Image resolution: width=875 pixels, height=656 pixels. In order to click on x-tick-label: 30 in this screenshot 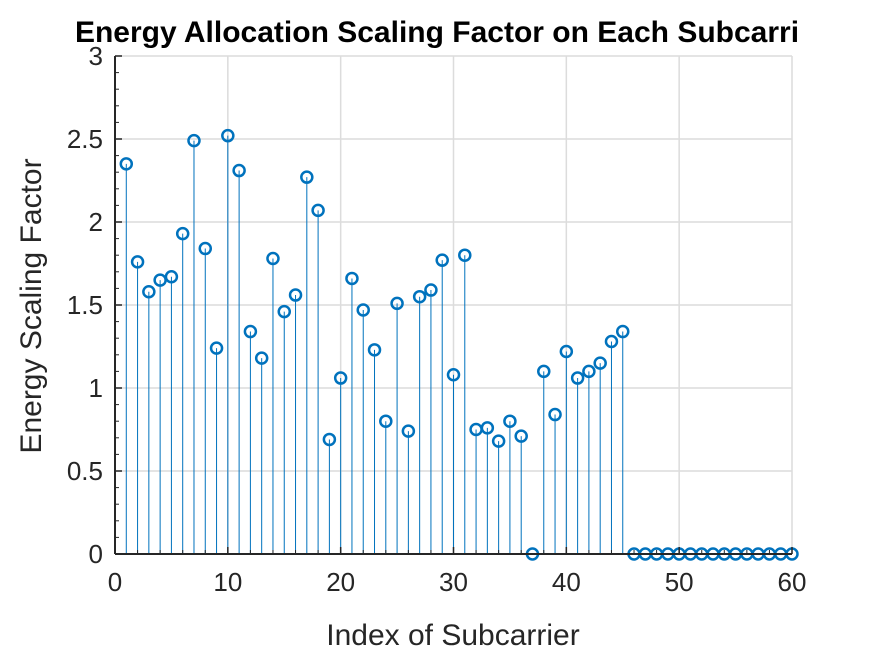, I will do `click(453, 582)`.